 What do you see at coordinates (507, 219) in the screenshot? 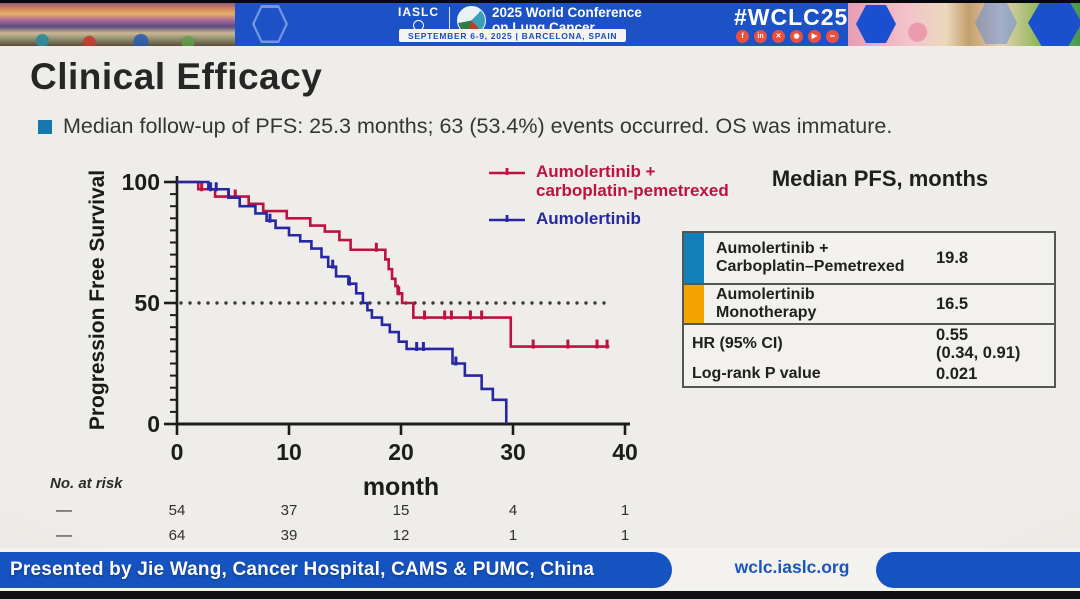
I see `blue-line-marker-icon` at bounding box center [507, 219].